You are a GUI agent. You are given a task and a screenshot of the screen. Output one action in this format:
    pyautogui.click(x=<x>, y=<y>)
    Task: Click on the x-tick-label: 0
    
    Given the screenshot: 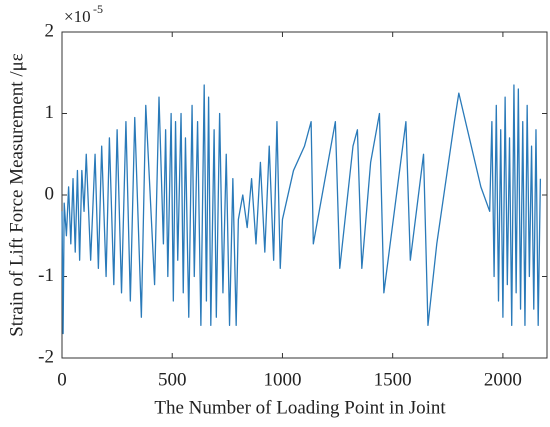 What is the action you would take?
    pyautogui.click(x=62, y=379)
    